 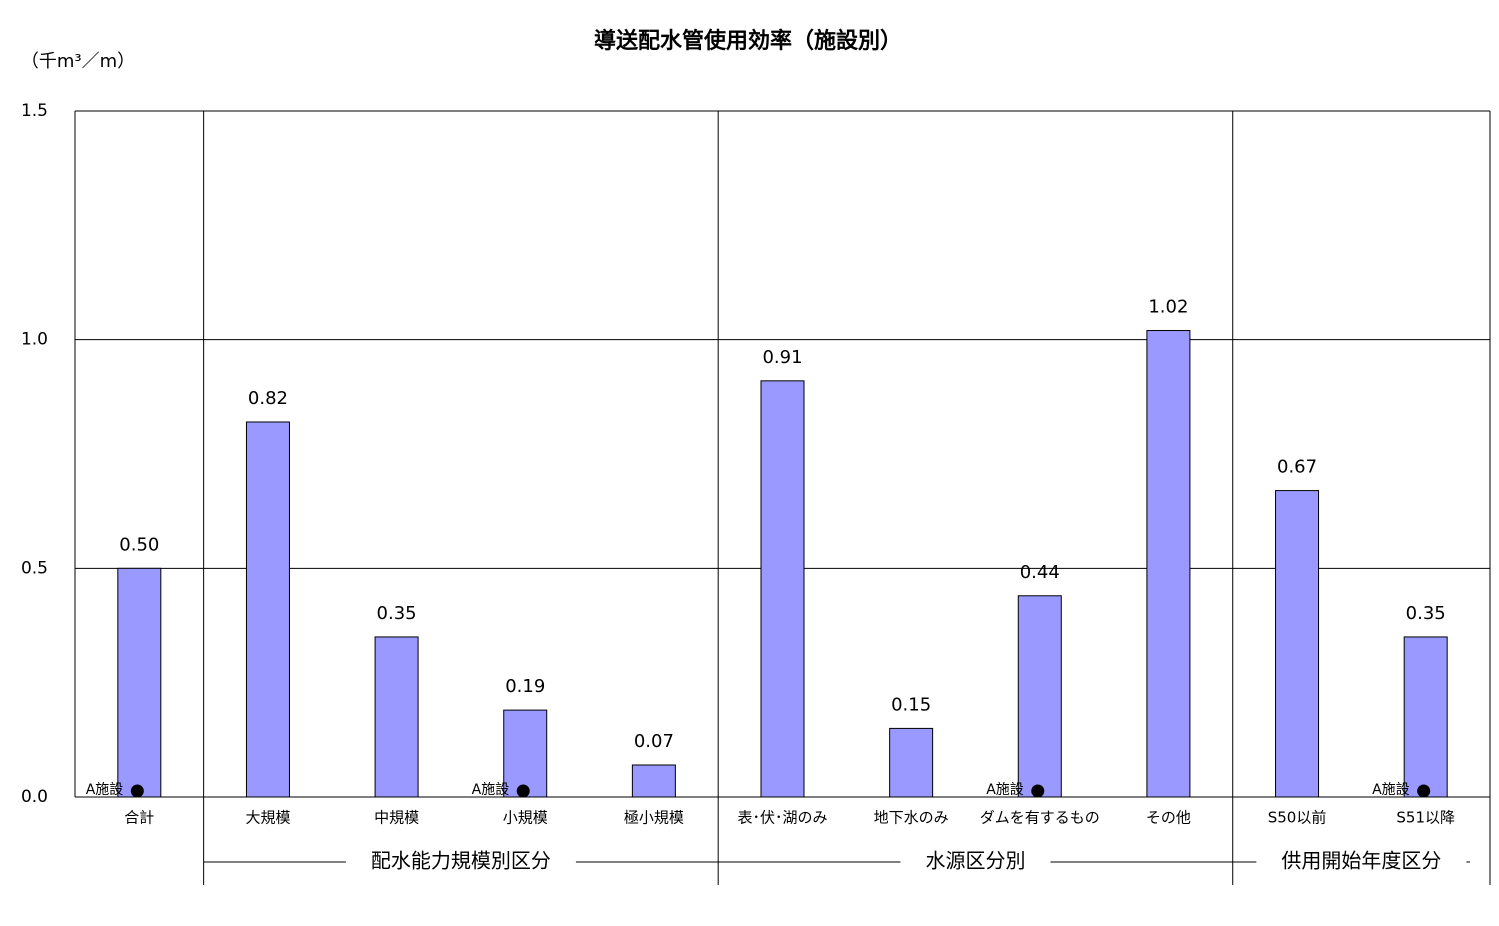 What do you see at coordinates (1040, 572) in the screenshot?
I see `value-label: 0.44` at bounding box center [1040, 572].